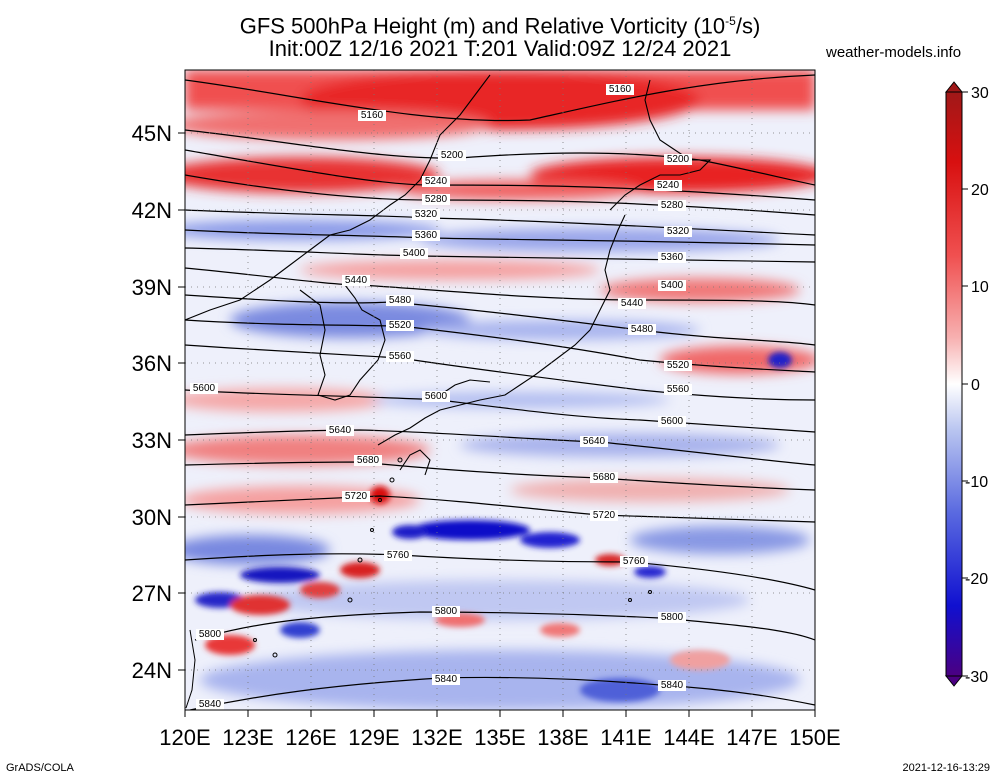  Describe the element at coordinates (152, 517) in the screenshot. I see `lat-label: 30N` at that location.